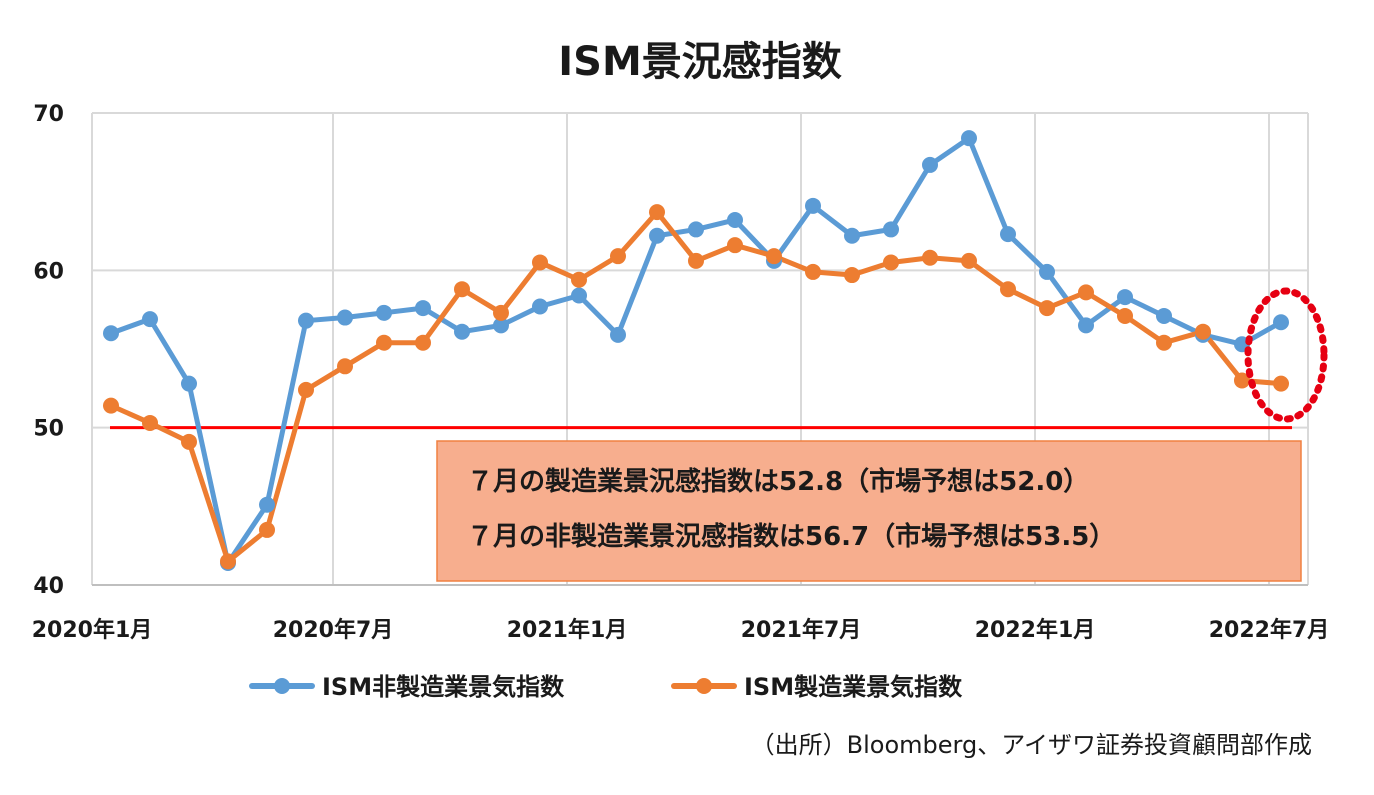 This screenshot has width=1374, height=795. Describe the element at coordinates (801, 630) in the screenshot. I see `x-tick-label-3: 2021年7月` at that location.